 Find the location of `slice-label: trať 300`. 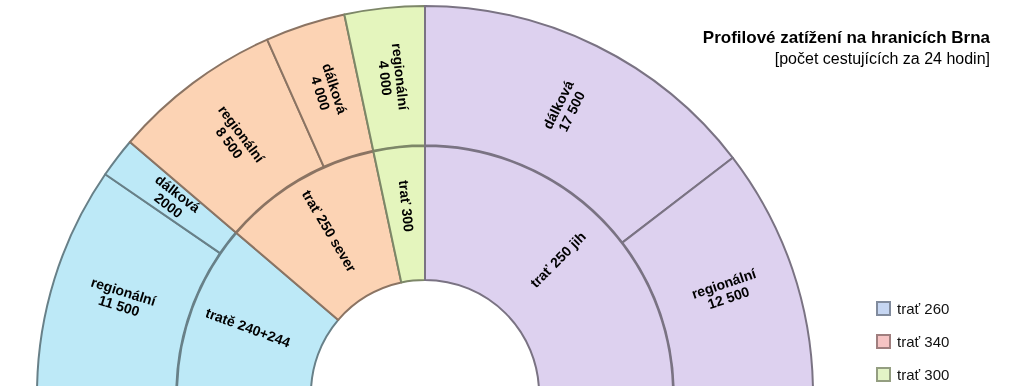

slice-label: trať 300 is located at coordinates (406, 206).